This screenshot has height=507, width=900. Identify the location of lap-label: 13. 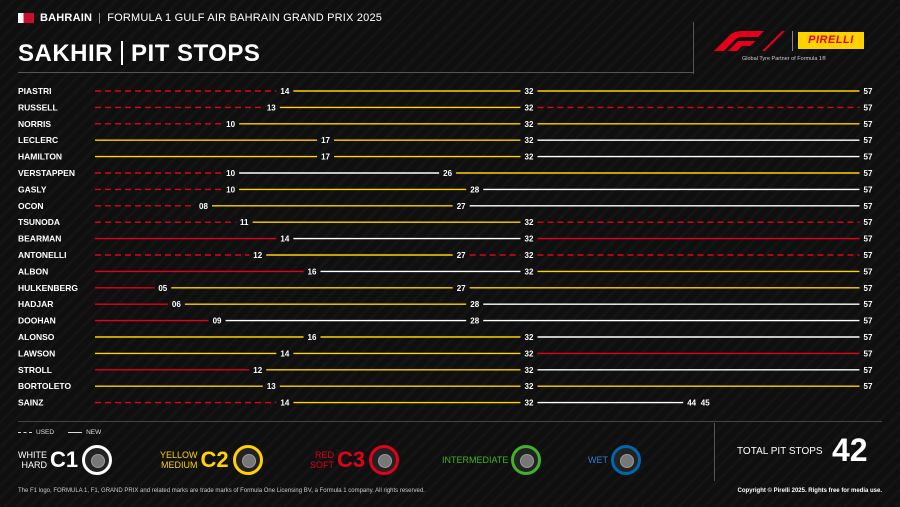
(271, 107).